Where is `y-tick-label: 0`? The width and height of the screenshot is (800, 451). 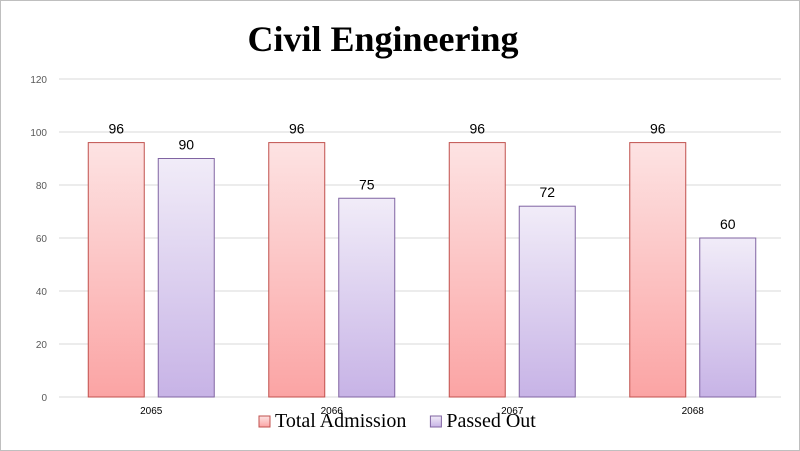 y-tick-label: 0 is located at coordinates (44, 398).